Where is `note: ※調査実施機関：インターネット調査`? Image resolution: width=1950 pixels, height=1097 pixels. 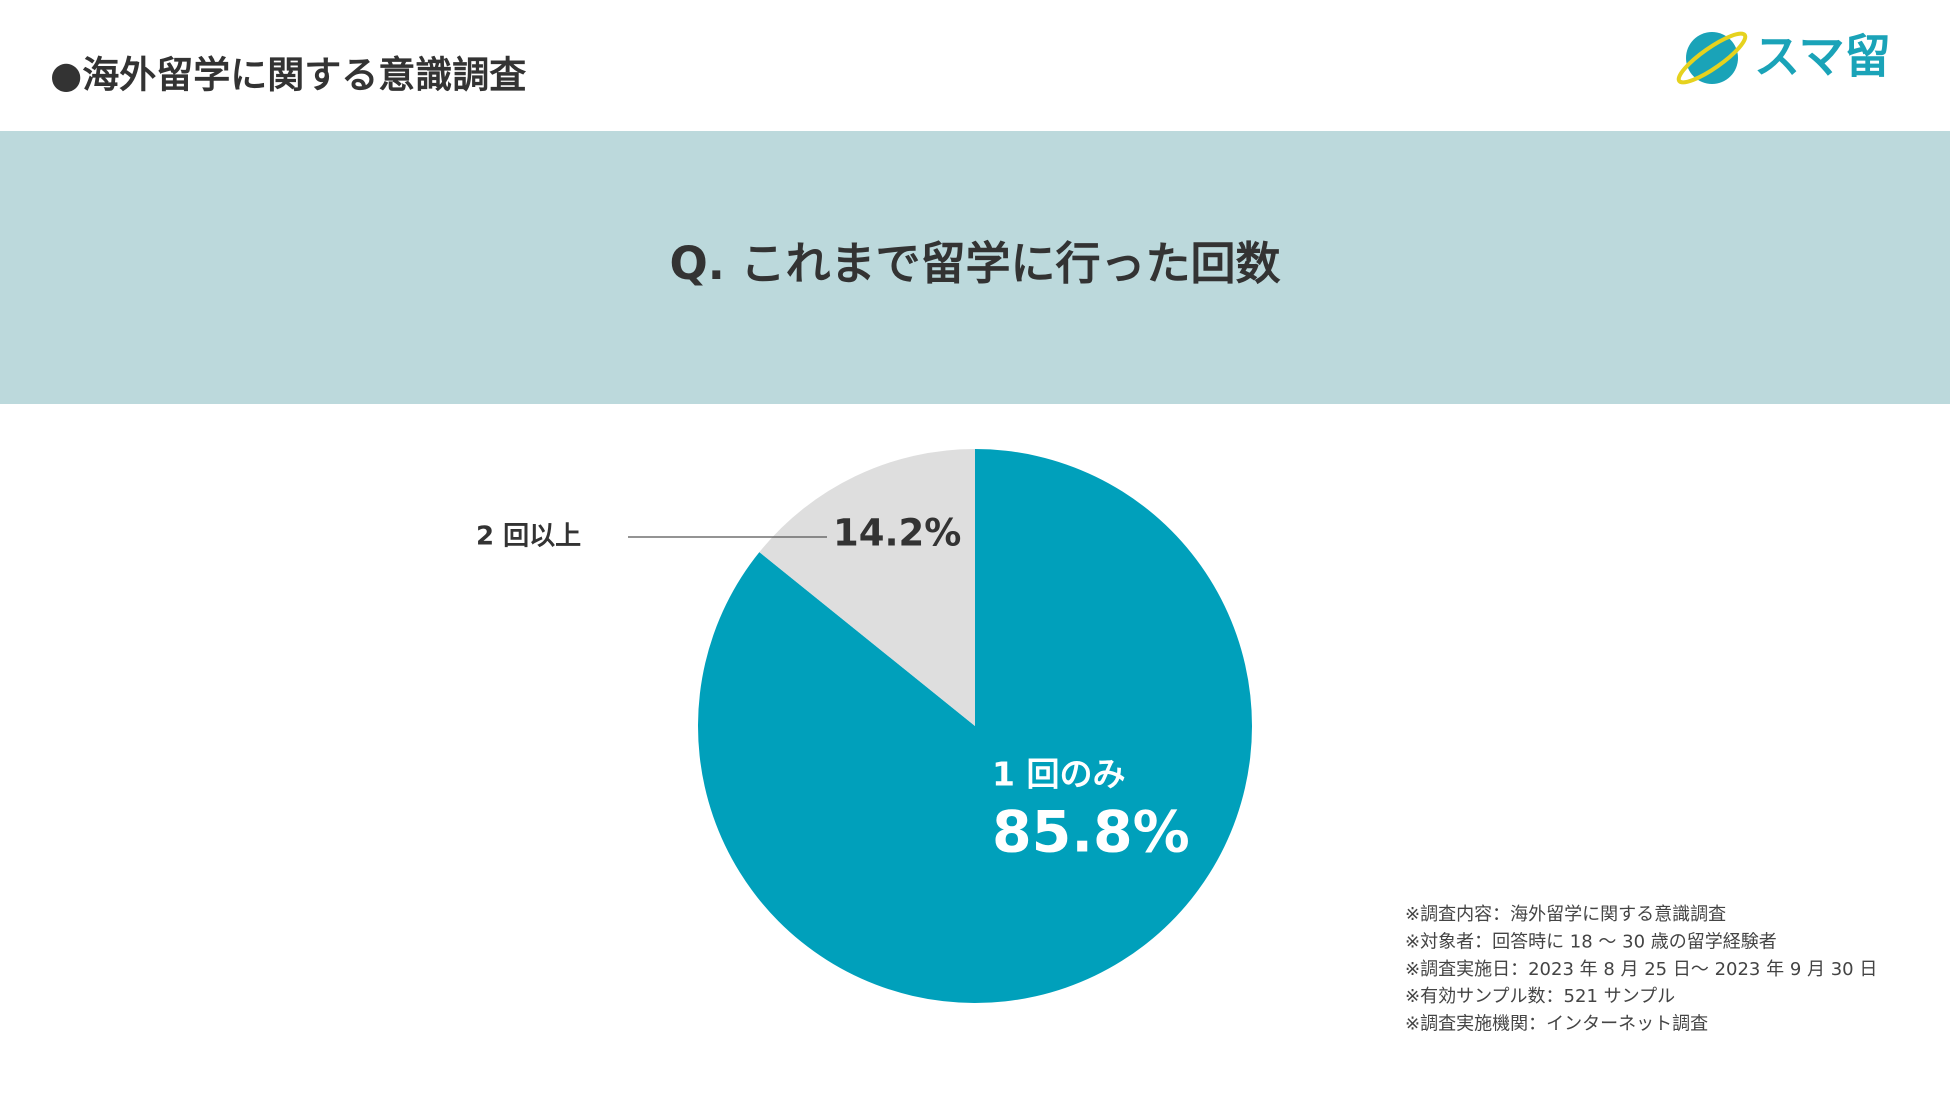
note: ※調査実施機関：インターネット調査 is located at coordinates (1556, 1024).